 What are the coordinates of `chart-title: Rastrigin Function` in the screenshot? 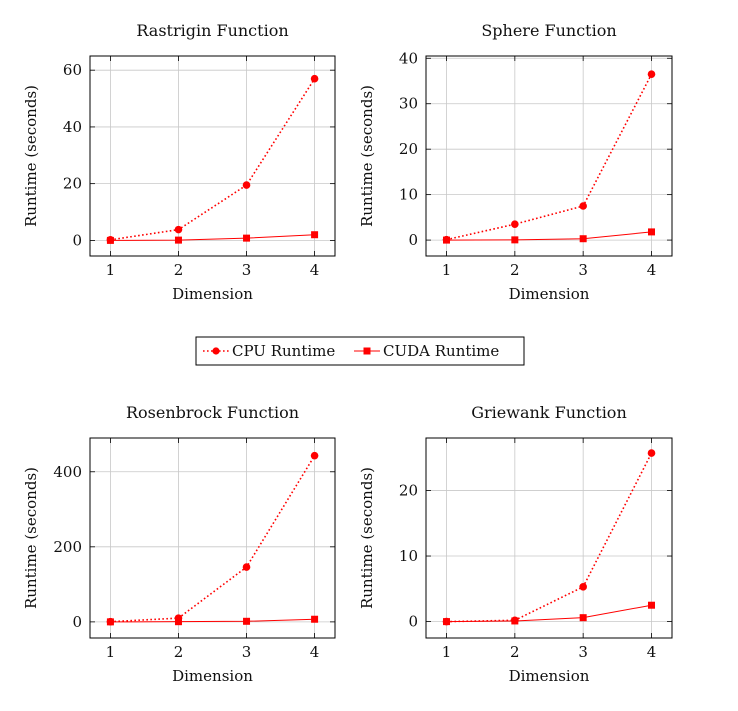 It's located at (212, 30).